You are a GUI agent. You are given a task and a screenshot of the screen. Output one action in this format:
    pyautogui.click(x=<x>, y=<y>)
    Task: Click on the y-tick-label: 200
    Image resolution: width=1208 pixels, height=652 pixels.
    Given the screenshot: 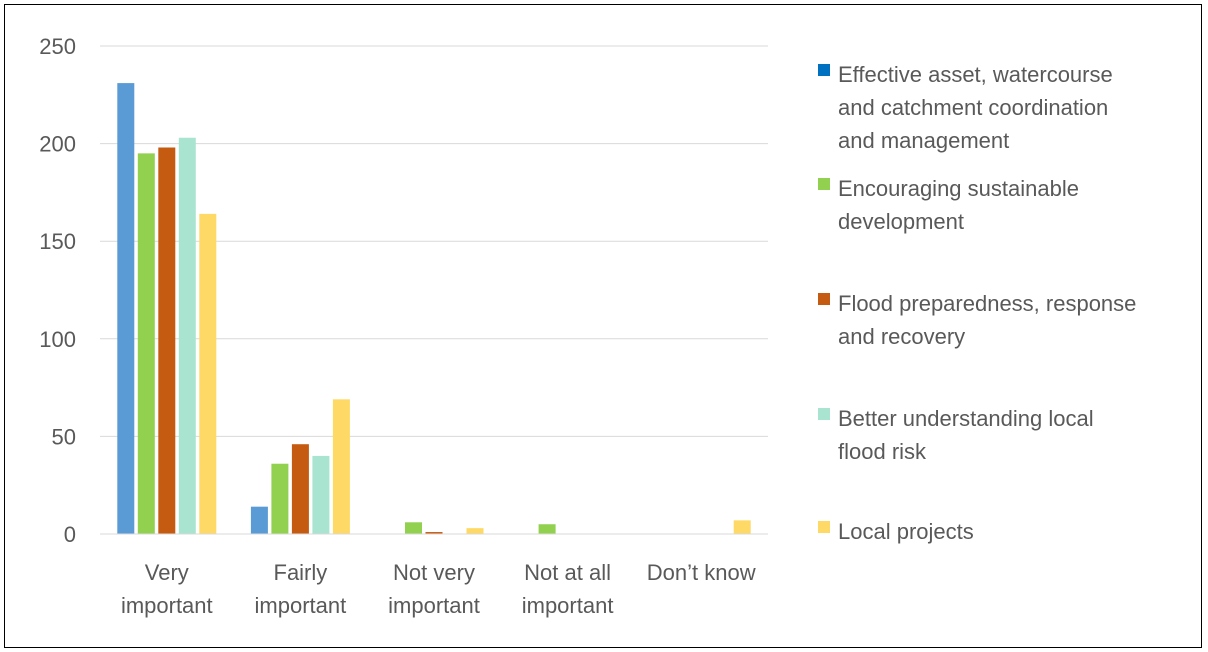 What is the action you would take?
    pyautogui.click(x=57, y=144)
    